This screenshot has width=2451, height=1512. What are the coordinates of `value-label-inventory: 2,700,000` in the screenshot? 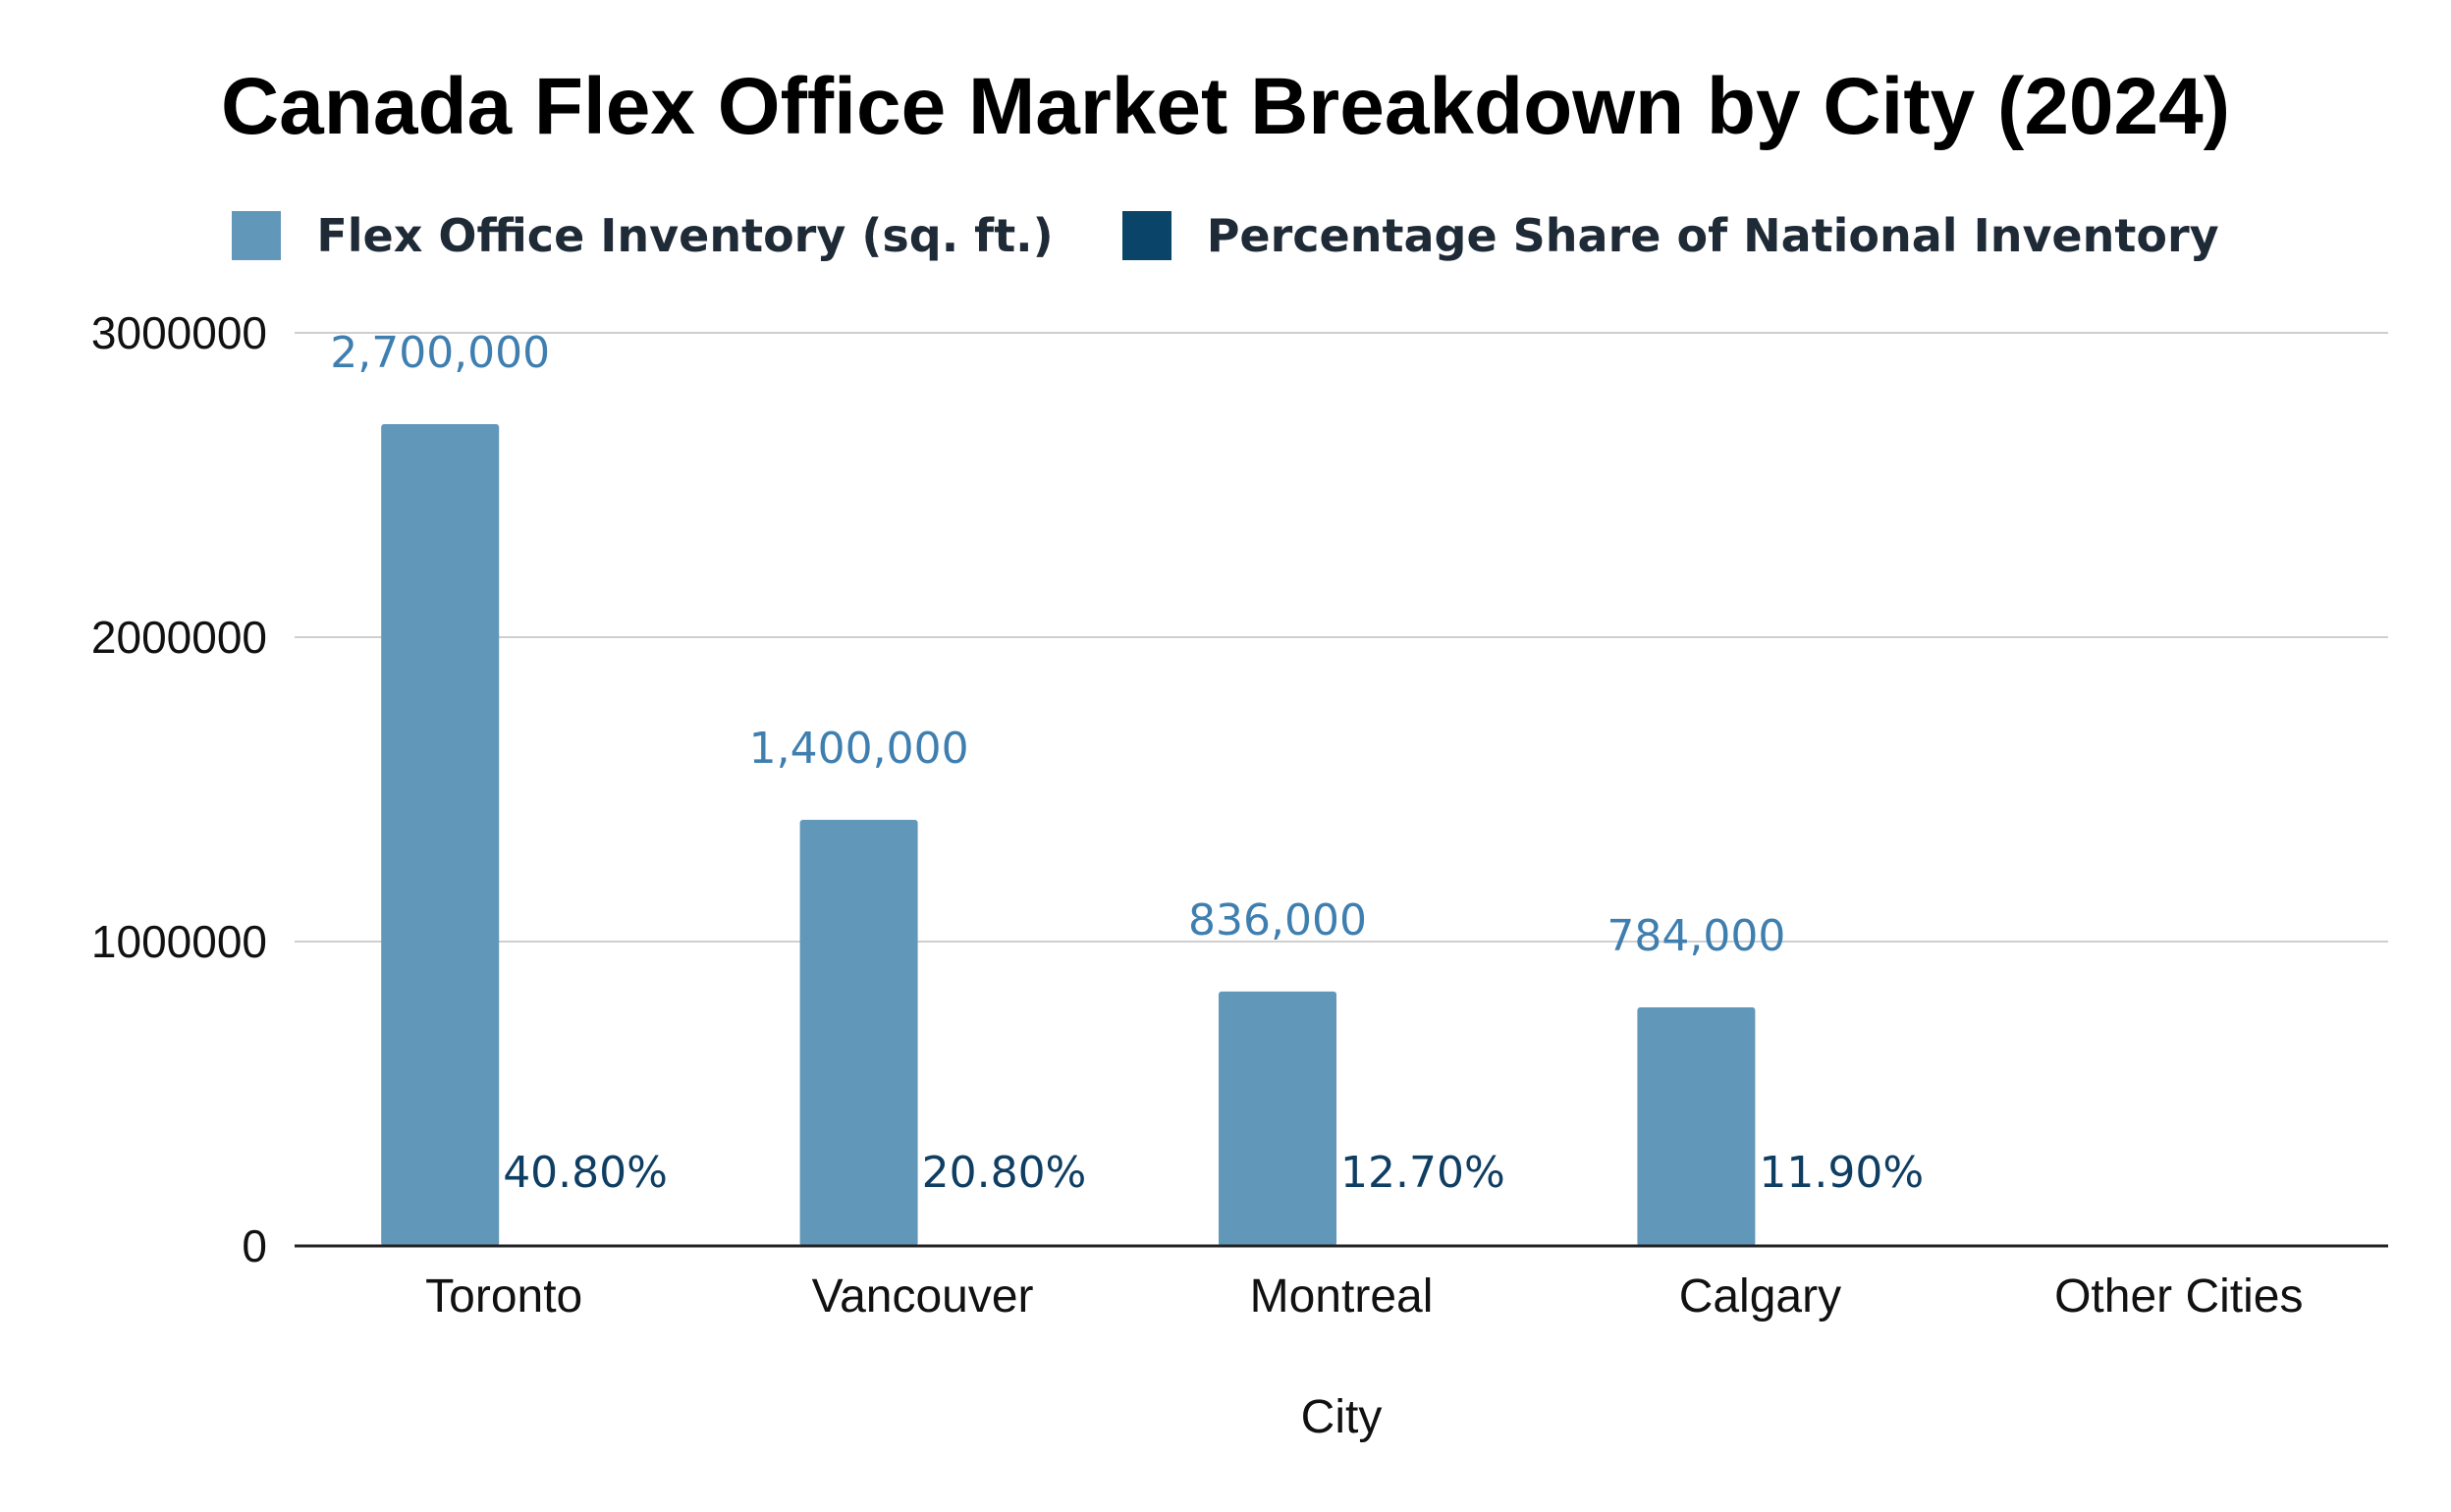 It's located at (440, 353).